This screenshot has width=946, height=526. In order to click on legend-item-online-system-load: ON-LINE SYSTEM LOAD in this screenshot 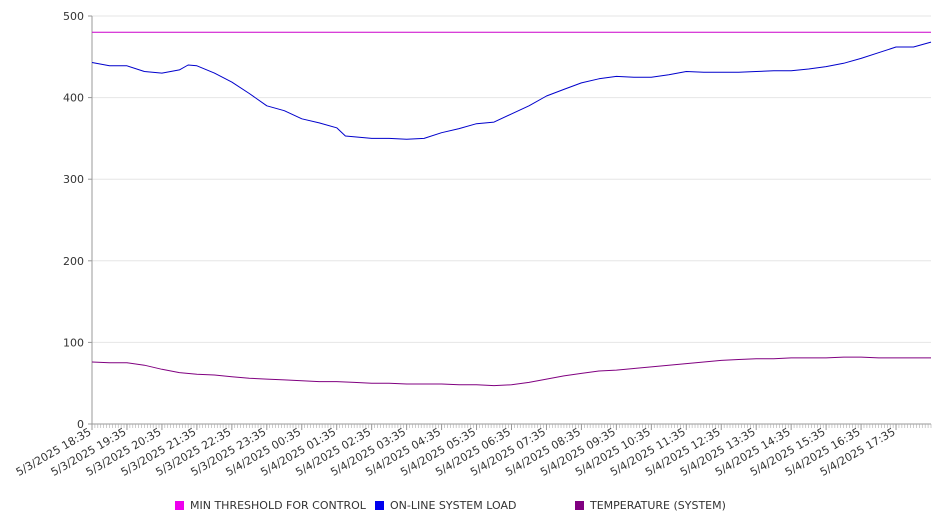, I will do `click(445, 505)`.